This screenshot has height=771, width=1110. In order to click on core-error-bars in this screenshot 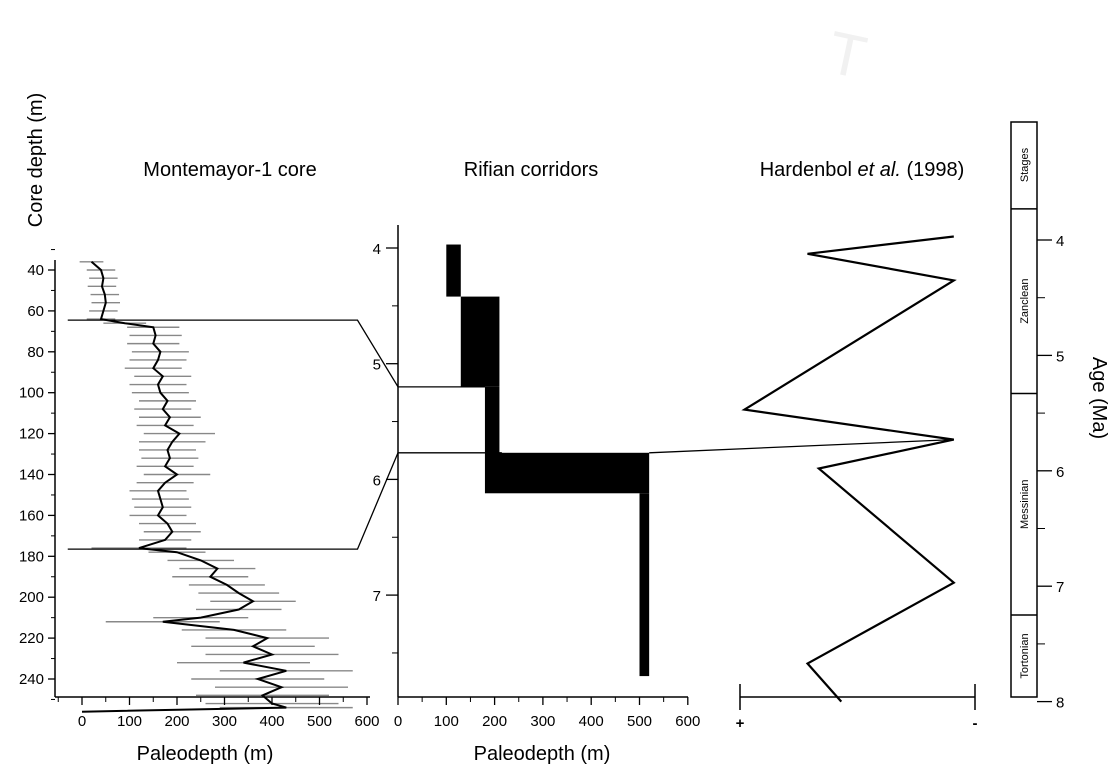, I will do `click(216, 485)`.